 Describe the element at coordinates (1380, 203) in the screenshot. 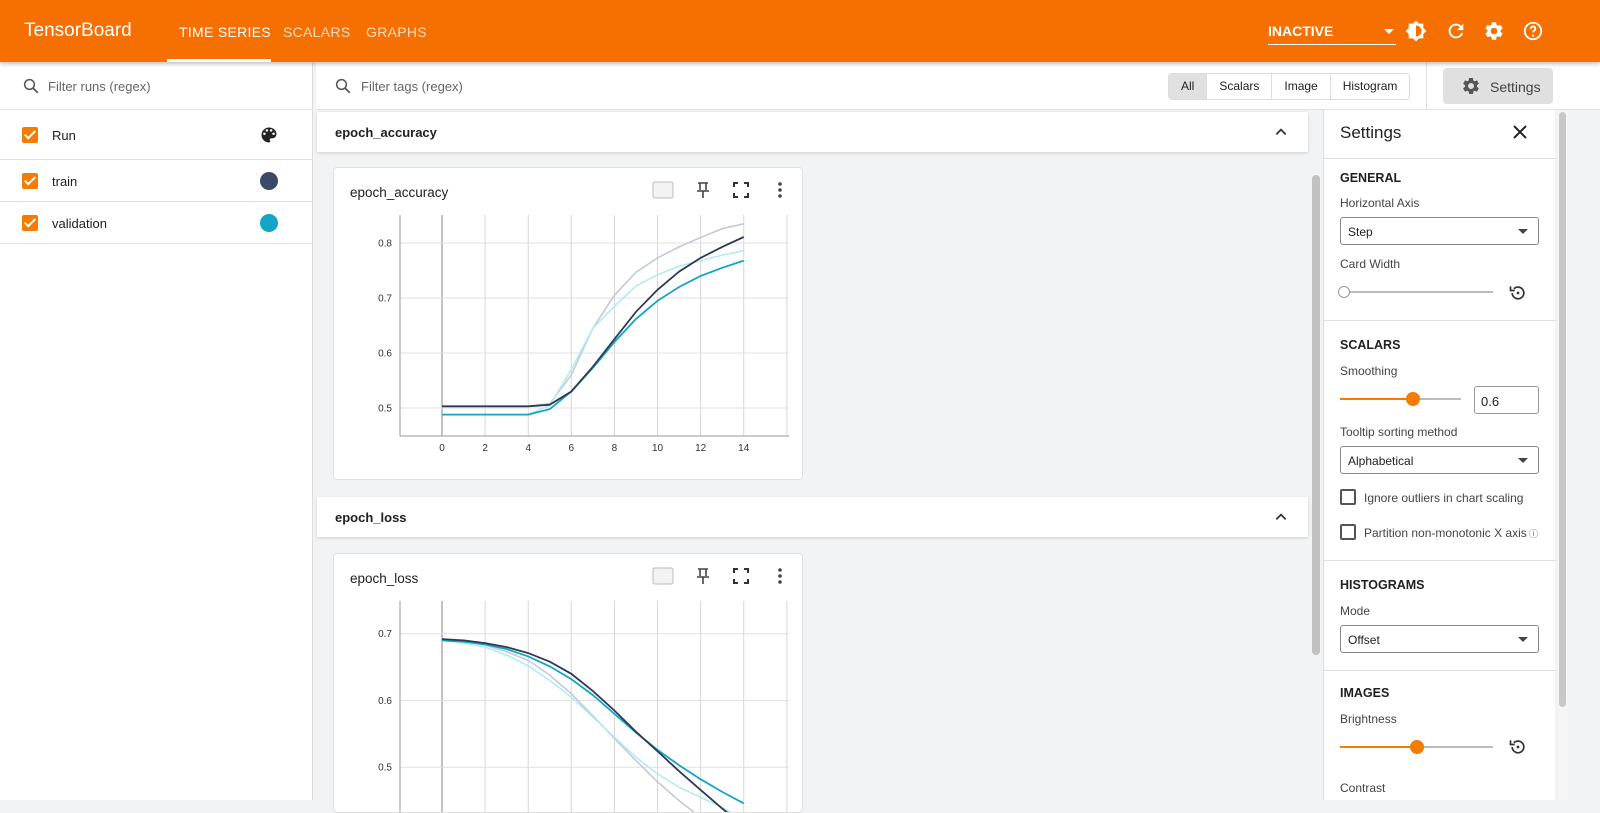

I see `horizontal-axis-label: Horizontal Axis` at that location.